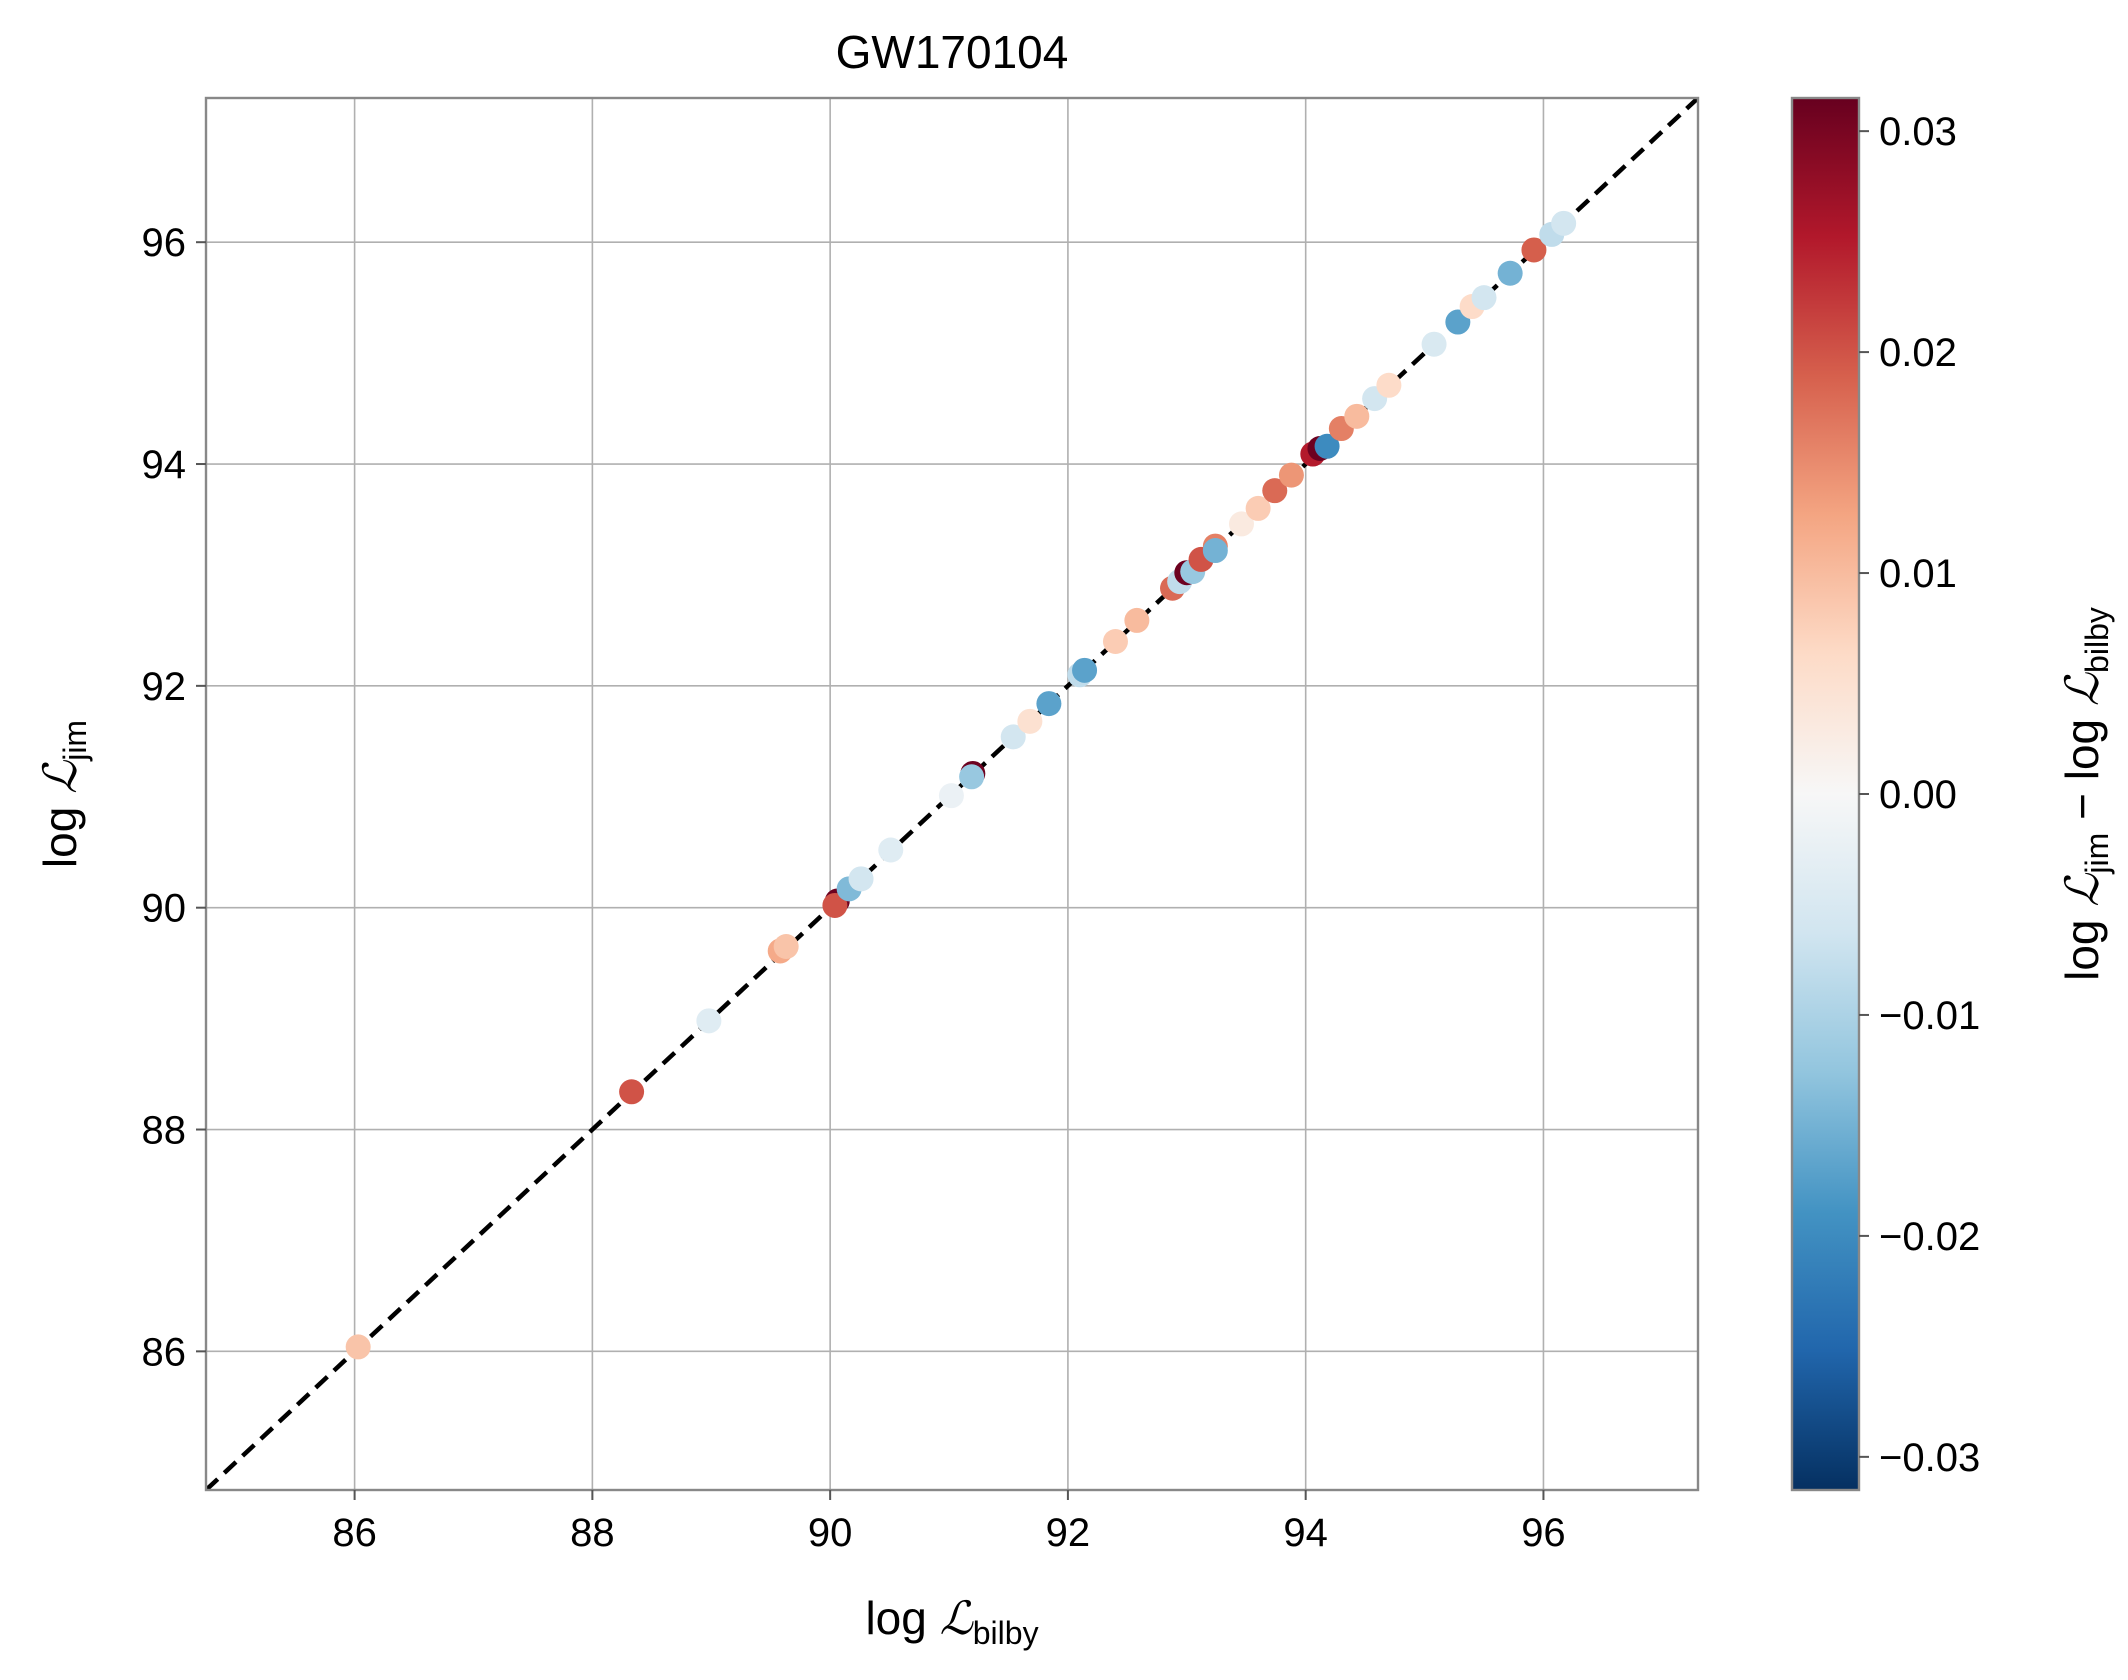 The width and height of the screenshot is (2128, 1680). I want to click on y-axis-ticks: 86 88 90 92 94 96, so click(174, 797).